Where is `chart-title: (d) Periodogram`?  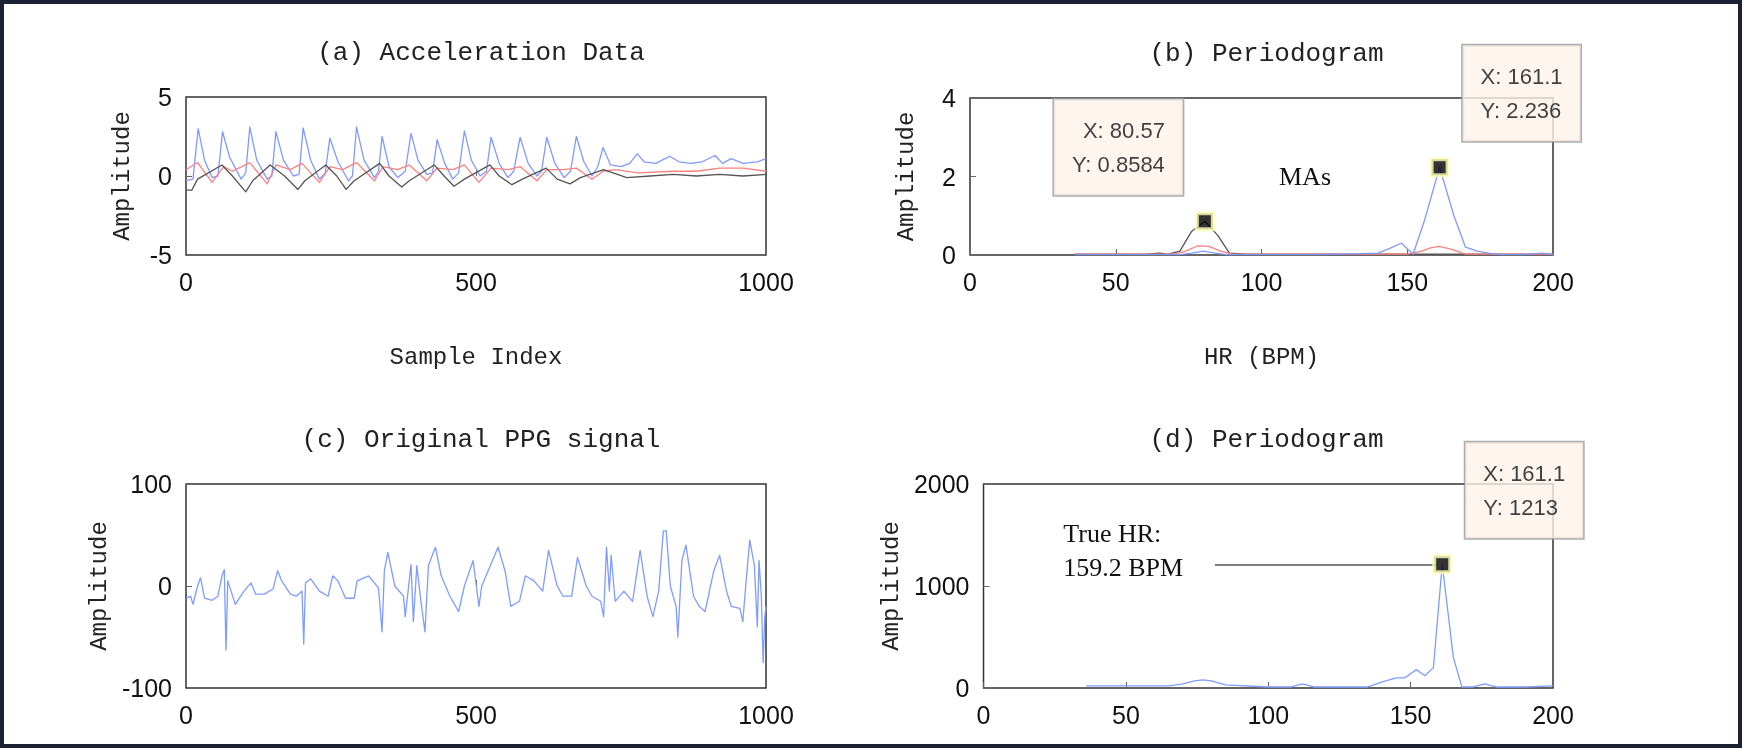
chart-title: (d) Periodogram is located at coordinates (1266, 440).